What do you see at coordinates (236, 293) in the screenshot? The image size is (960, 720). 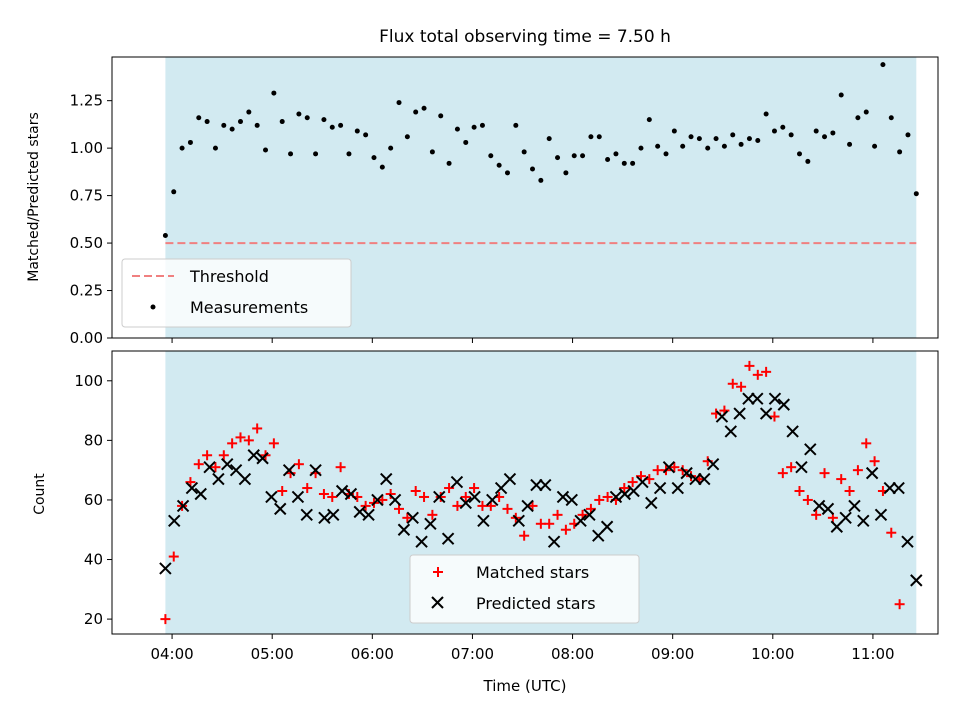 I see `top-legend: Threshold Measurements` at bounding box center [236, 293].